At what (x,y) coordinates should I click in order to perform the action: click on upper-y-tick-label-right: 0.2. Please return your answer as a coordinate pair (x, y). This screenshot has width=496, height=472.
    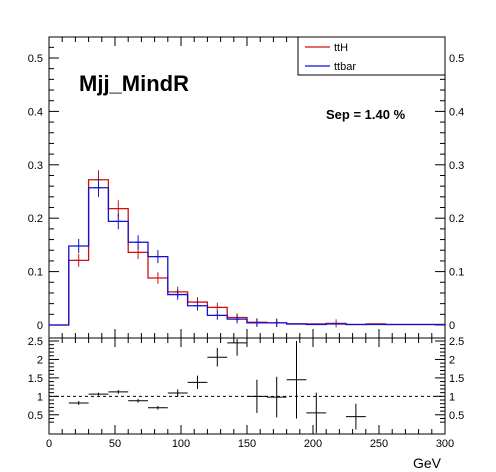
    Looking at the image, I should click on (456, 219).